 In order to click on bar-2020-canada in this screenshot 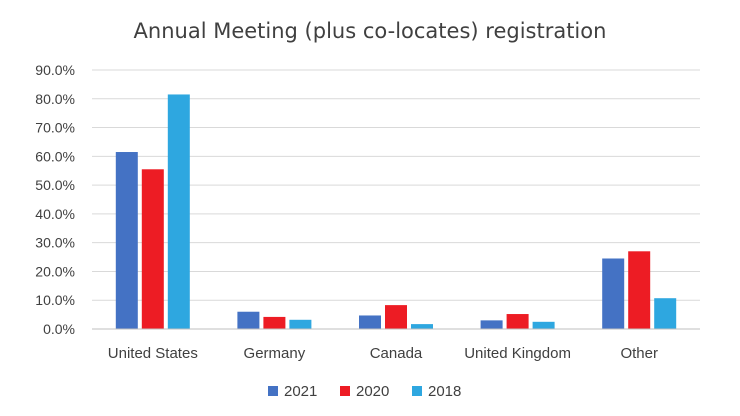, I will do `click(396, 317)`.